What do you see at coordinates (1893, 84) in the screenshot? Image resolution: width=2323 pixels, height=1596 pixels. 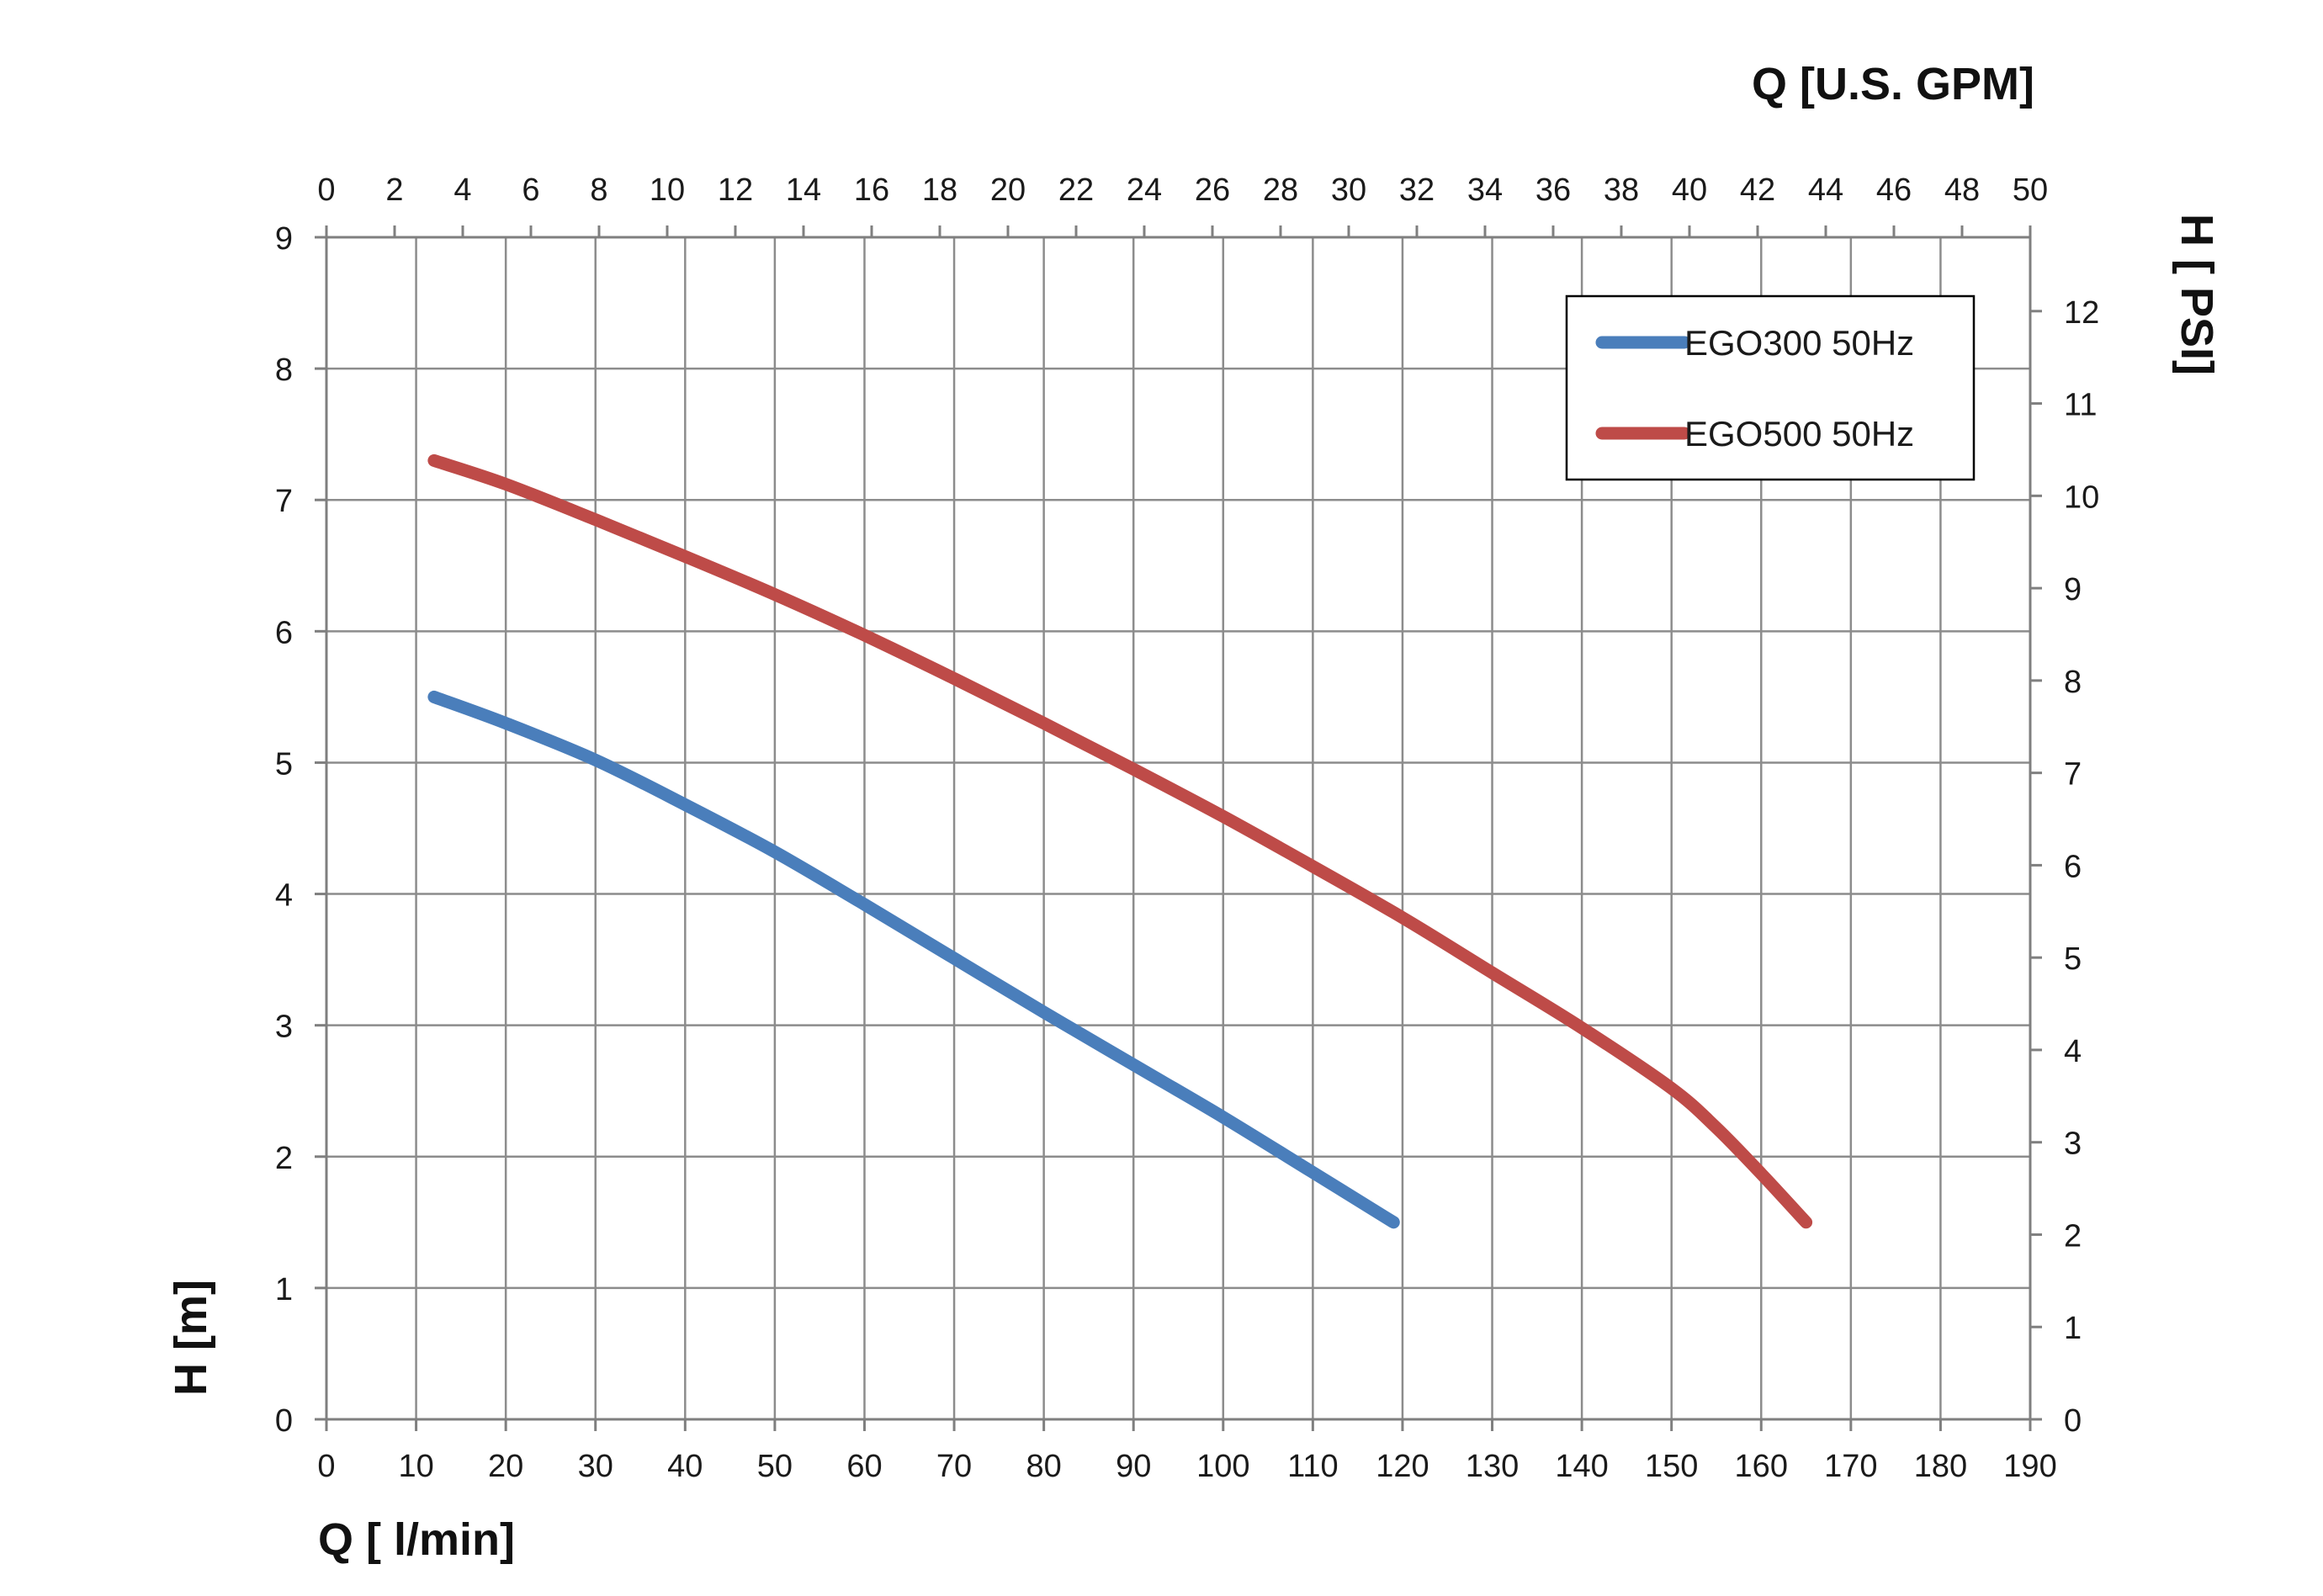 I see `x2-axis-title: Q [U.S. GPM]` at bounding box center [1893, 84].